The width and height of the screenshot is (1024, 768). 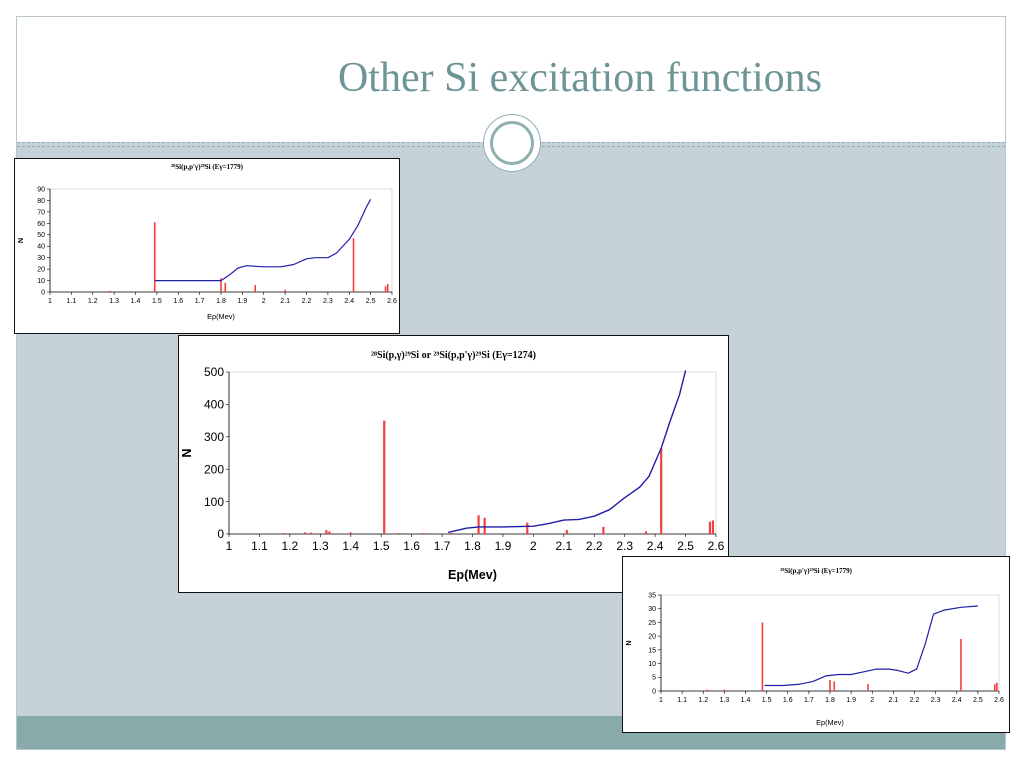 What do you see at coordinates (41, 189) in the screenshot?
I see `y-tick-label: 90` at bounding box center [41, 189].